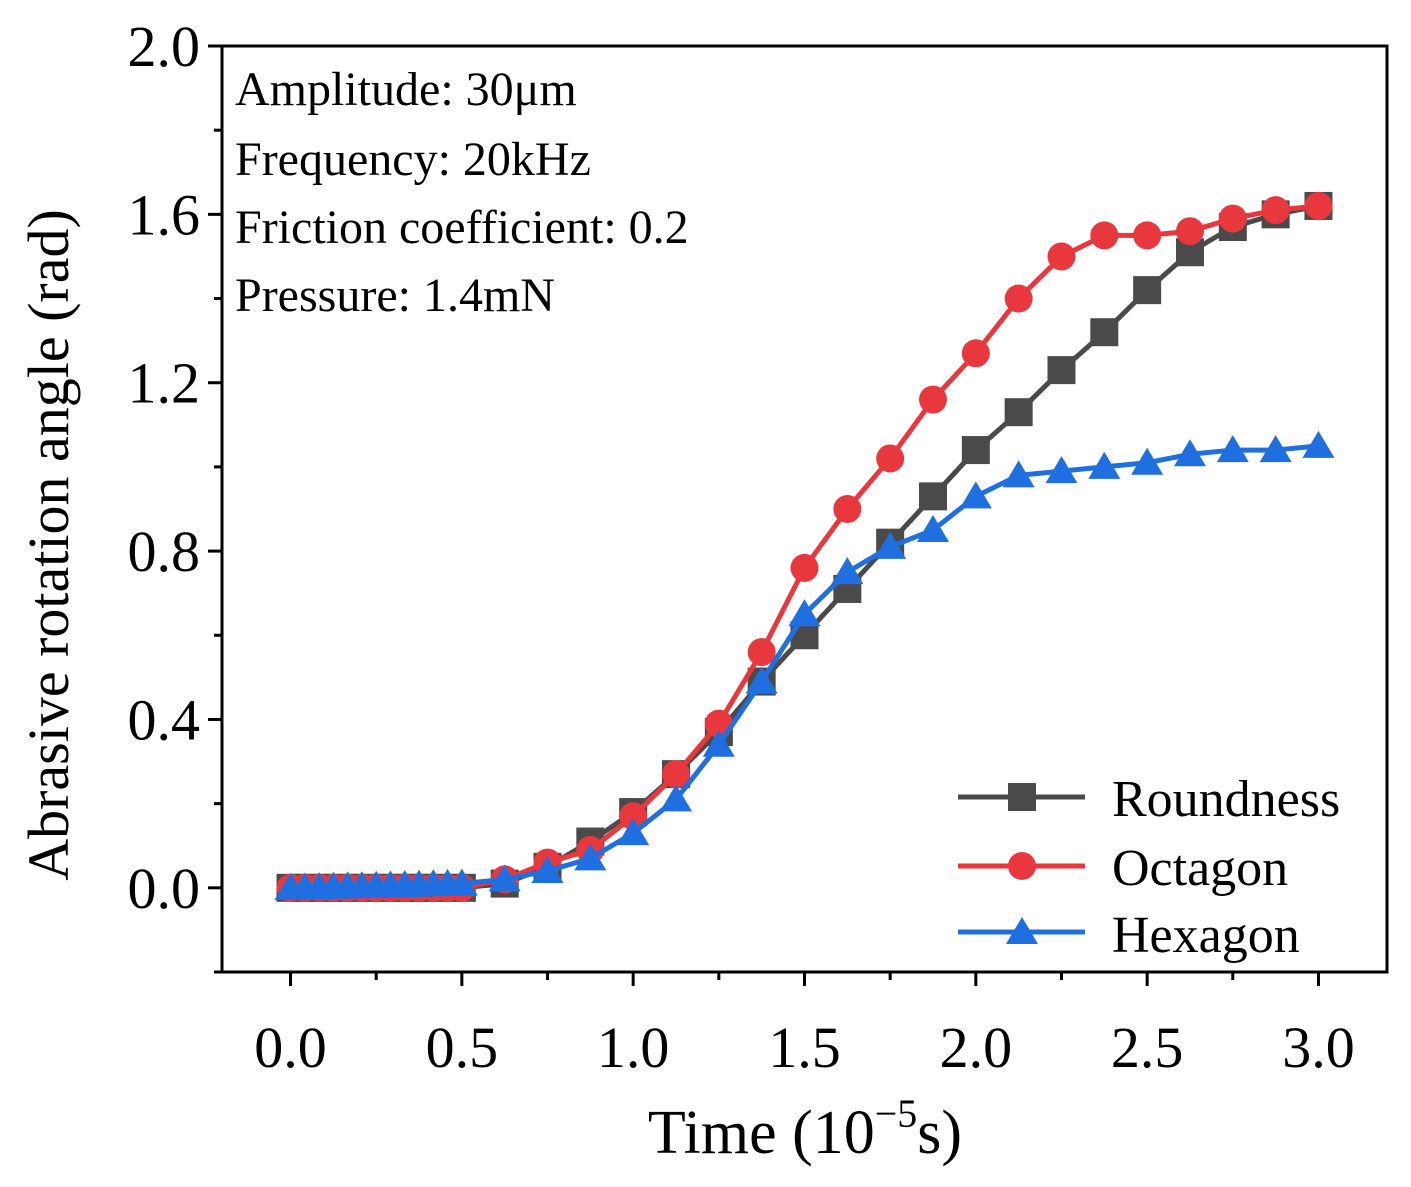 This screenshot has width=1411, height=1187. I want to click on x-axis-title: Time (10−5s), so click(805, 1129).